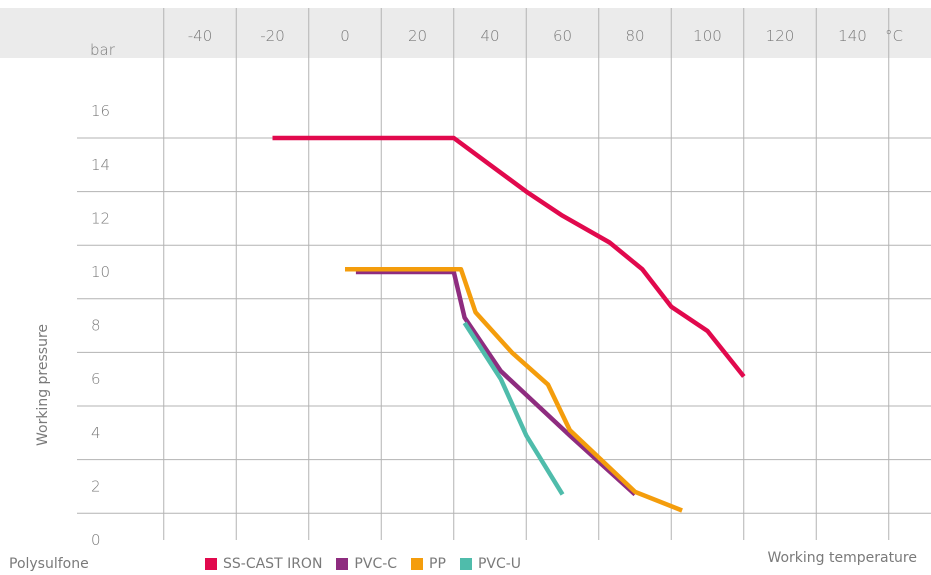  I want to click on y-tick-label: 12, so click(100, 218).